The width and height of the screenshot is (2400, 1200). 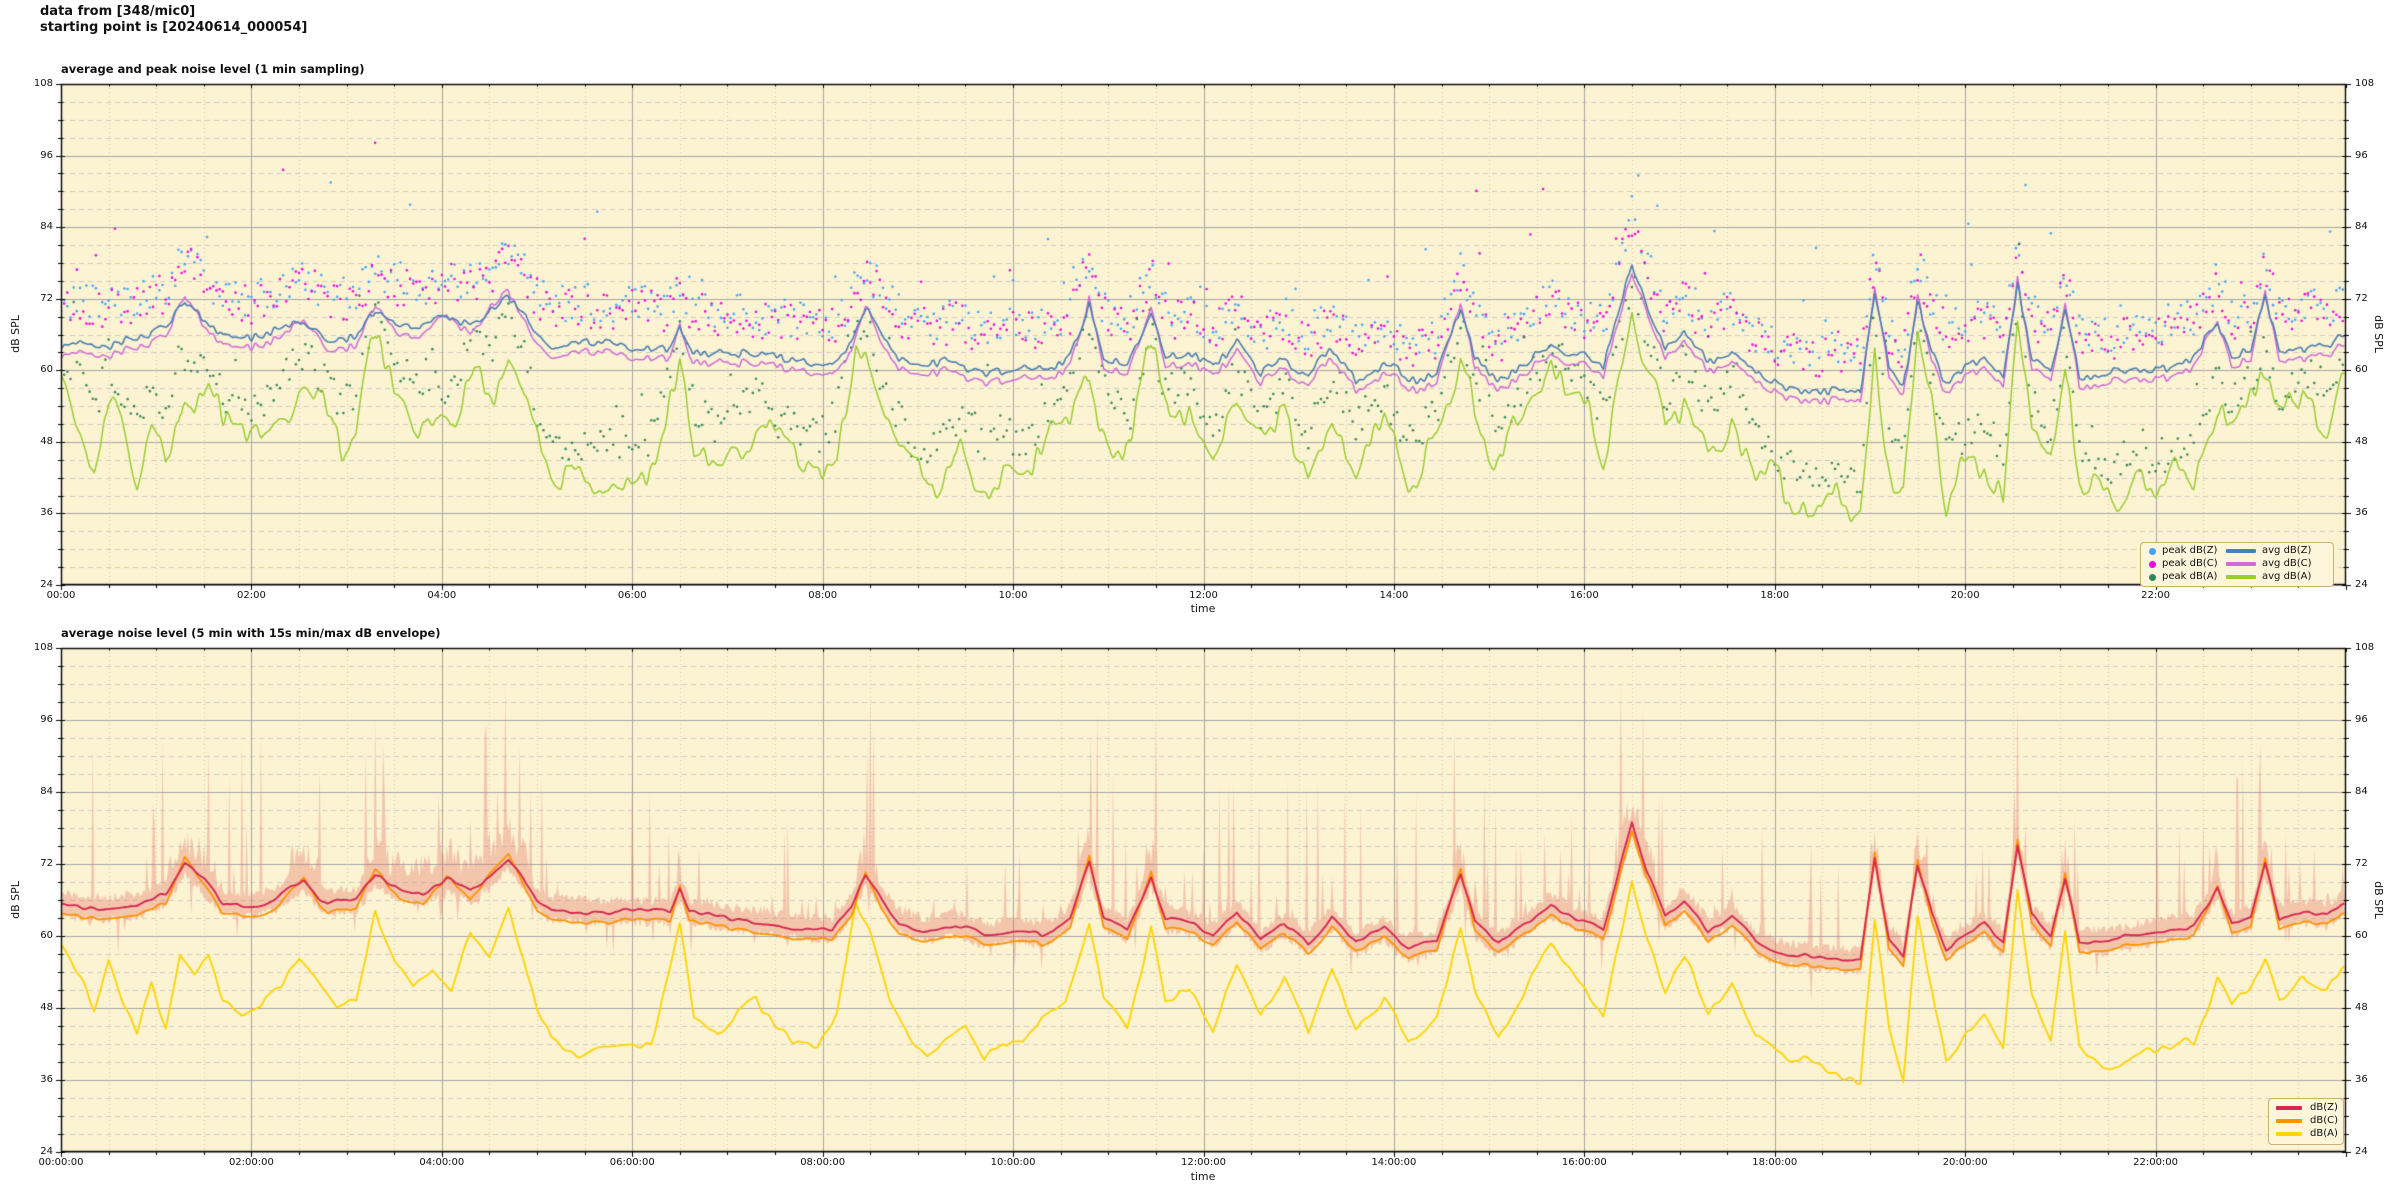 I want to click on legend-label: dB(A), so click(x=2324, y=1133).